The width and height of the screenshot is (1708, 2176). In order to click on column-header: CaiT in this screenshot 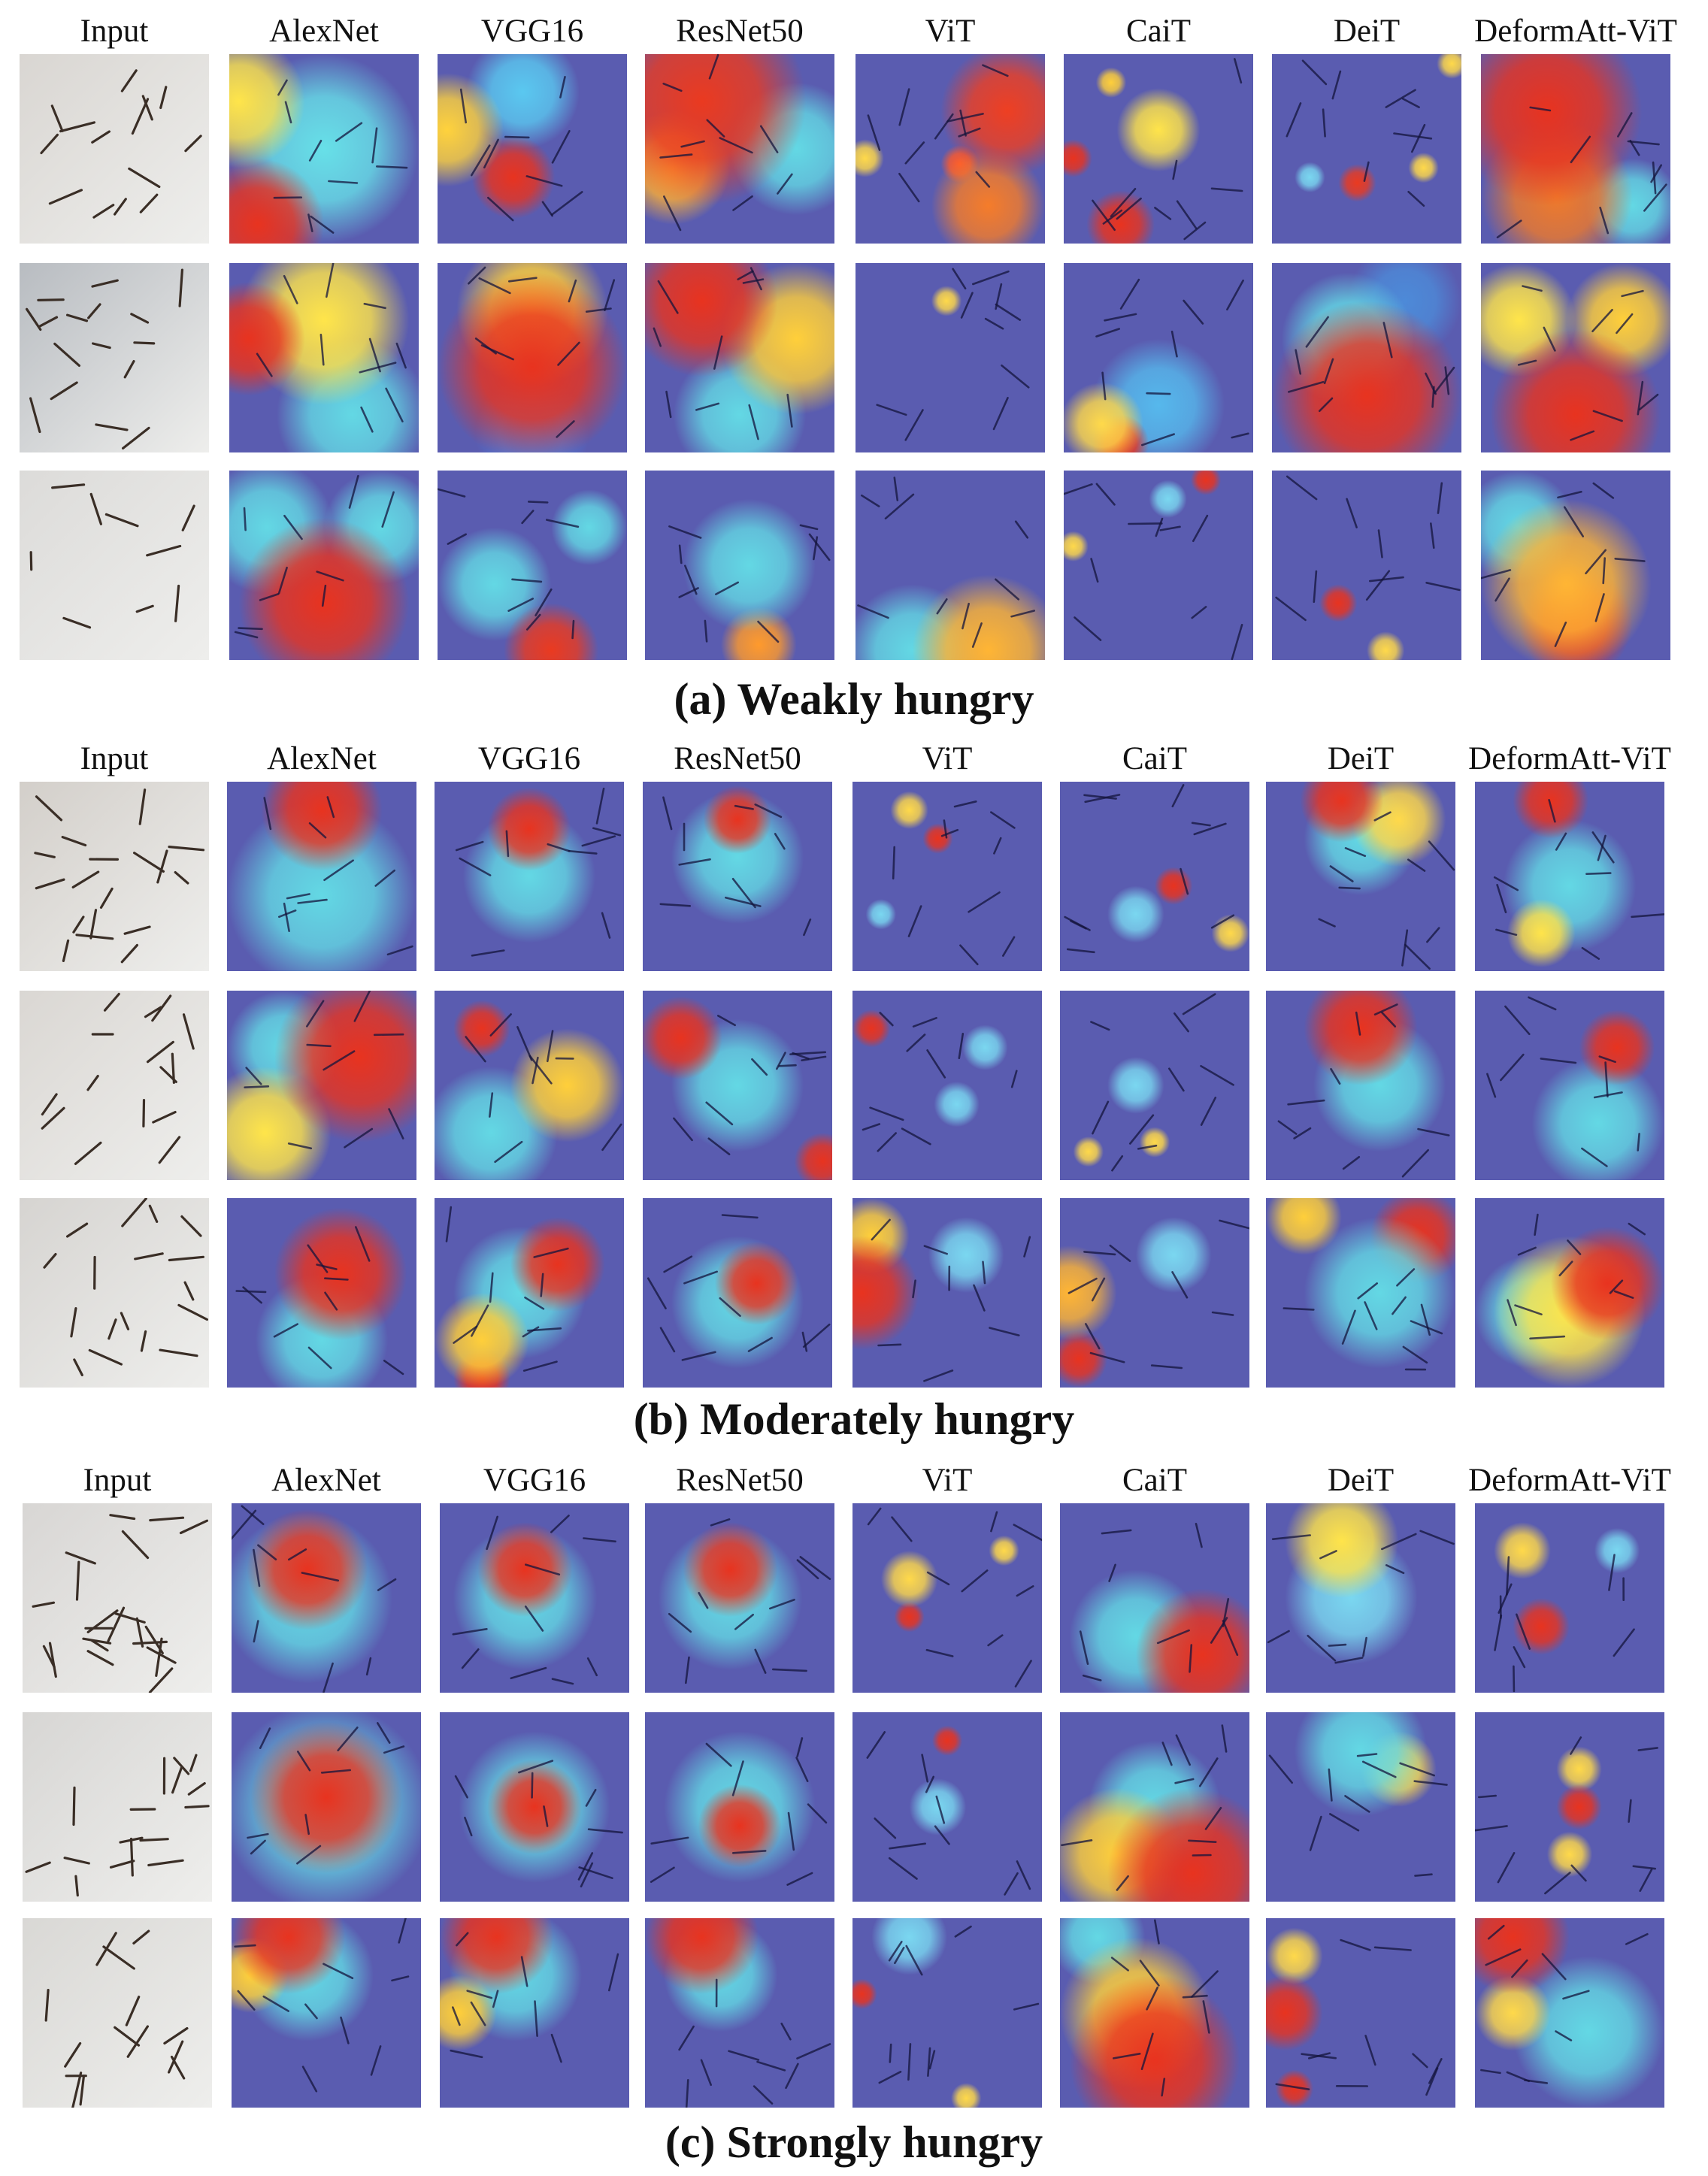, I will do `click(1154, 1480)`.